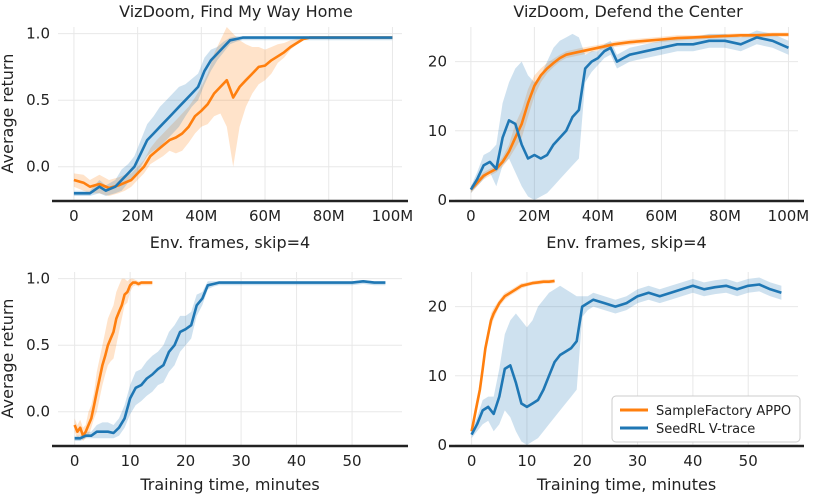 Image resolution: width=814 pixels, height=495 pixels. Describe the element at coordinates (723, 411) in the screenshot. I see `legend-label-appo: SampleFactory APPO` at that location.